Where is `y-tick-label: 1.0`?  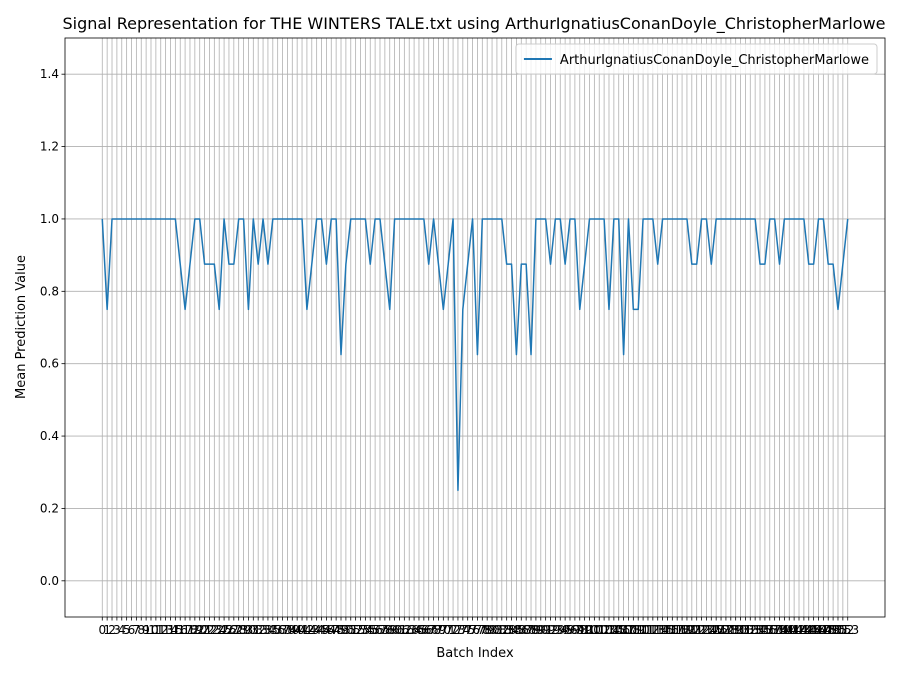 y-tick-label: 1.0 is located at coordinates (49, 219).